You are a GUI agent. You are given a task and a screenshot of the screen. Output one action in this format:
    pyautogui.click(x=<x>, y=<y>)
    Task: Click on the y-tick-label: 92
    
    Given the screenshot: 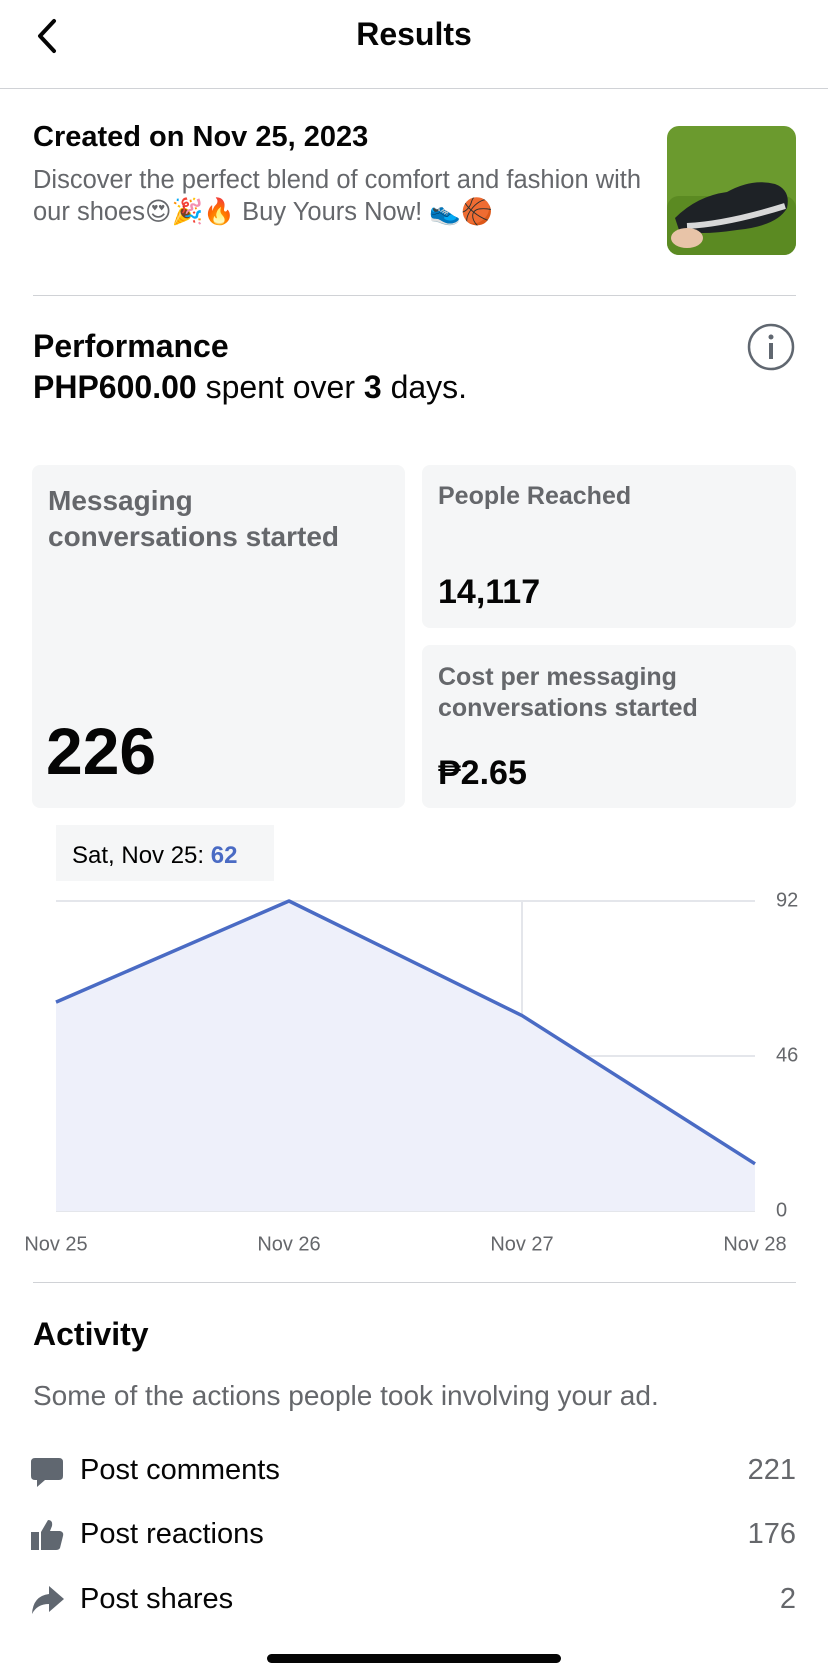 What is the action you would take?
    pyautogui.click(x=787, y=900)
    